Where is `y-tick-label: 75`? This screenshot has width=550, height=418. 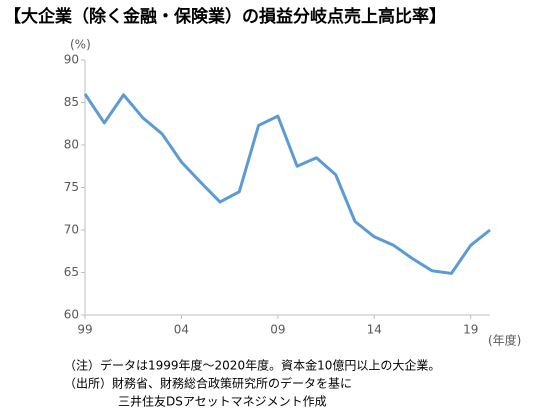 y-tick-label: 75 is located at coordinates (71, 187).